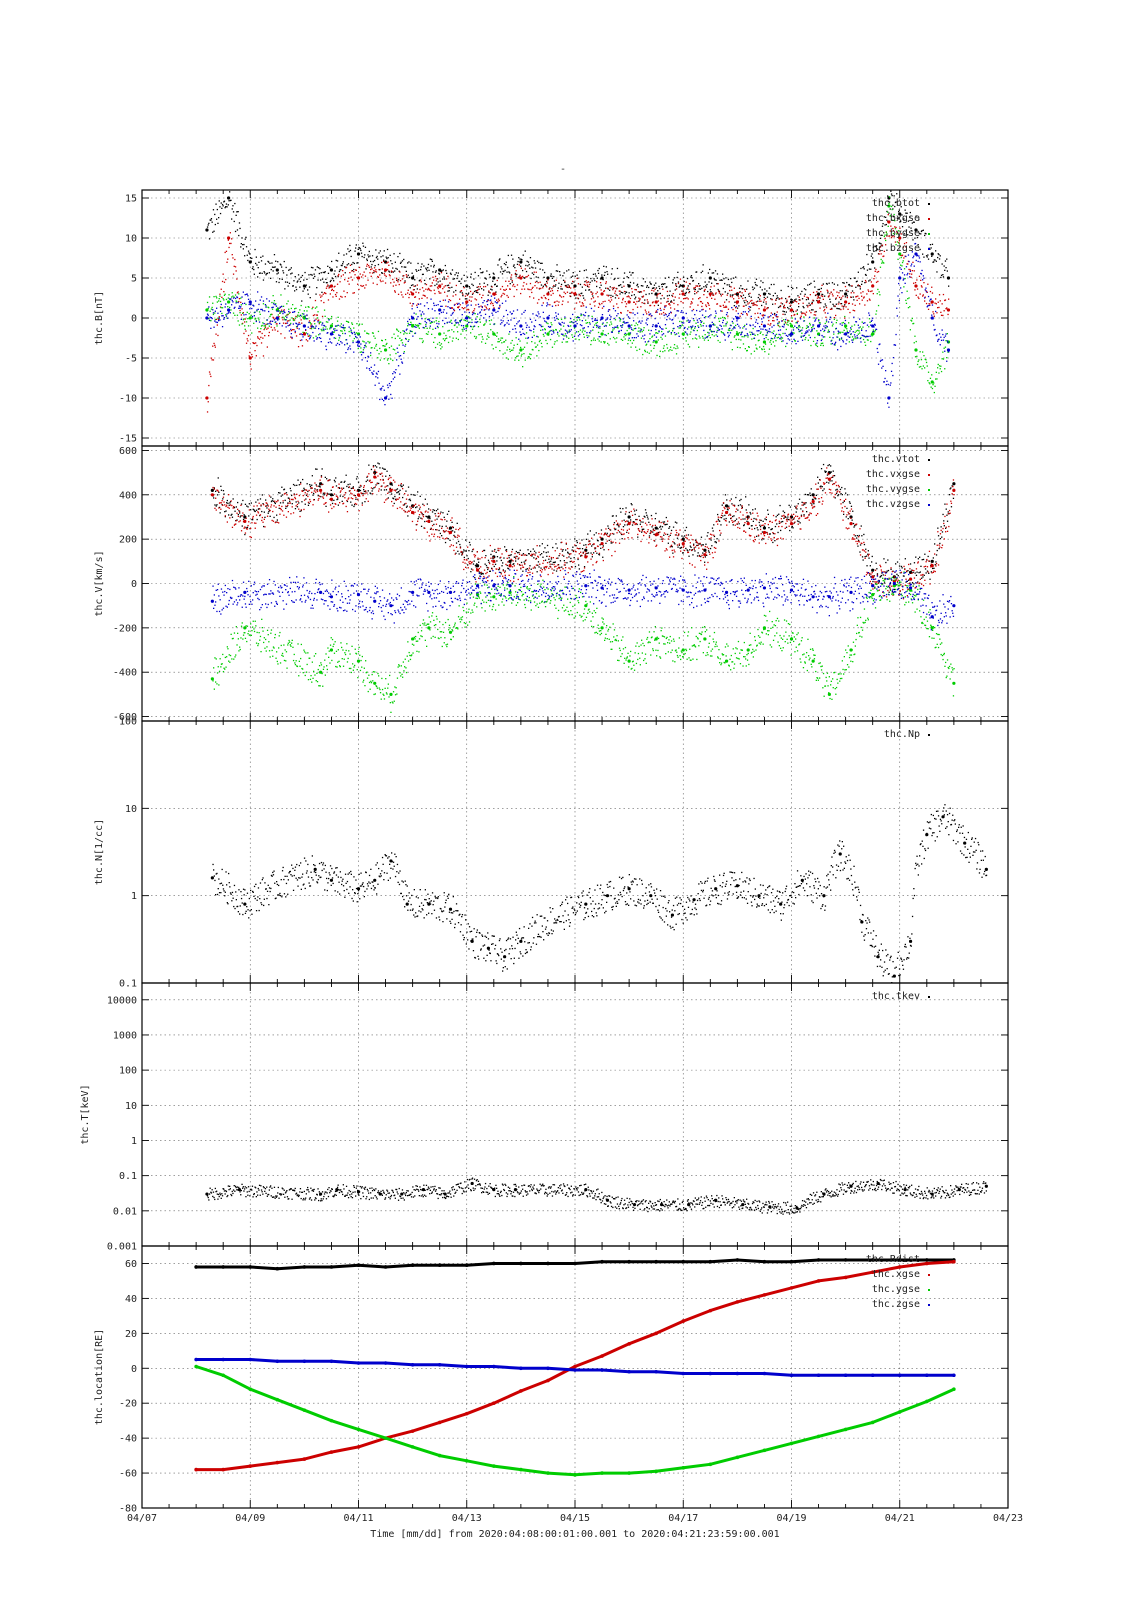 This screenshot has width=1131, height=1600. I want to click on data-point, so click(250, 302).